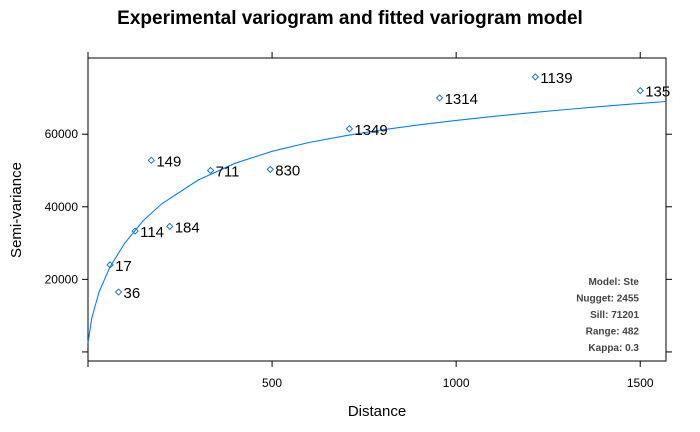 The image size is (700, 432). What do you see at coordinates (370, 130) in the screenshot?
I see `data-point-label: 1349` at bounding box center [370, 130].